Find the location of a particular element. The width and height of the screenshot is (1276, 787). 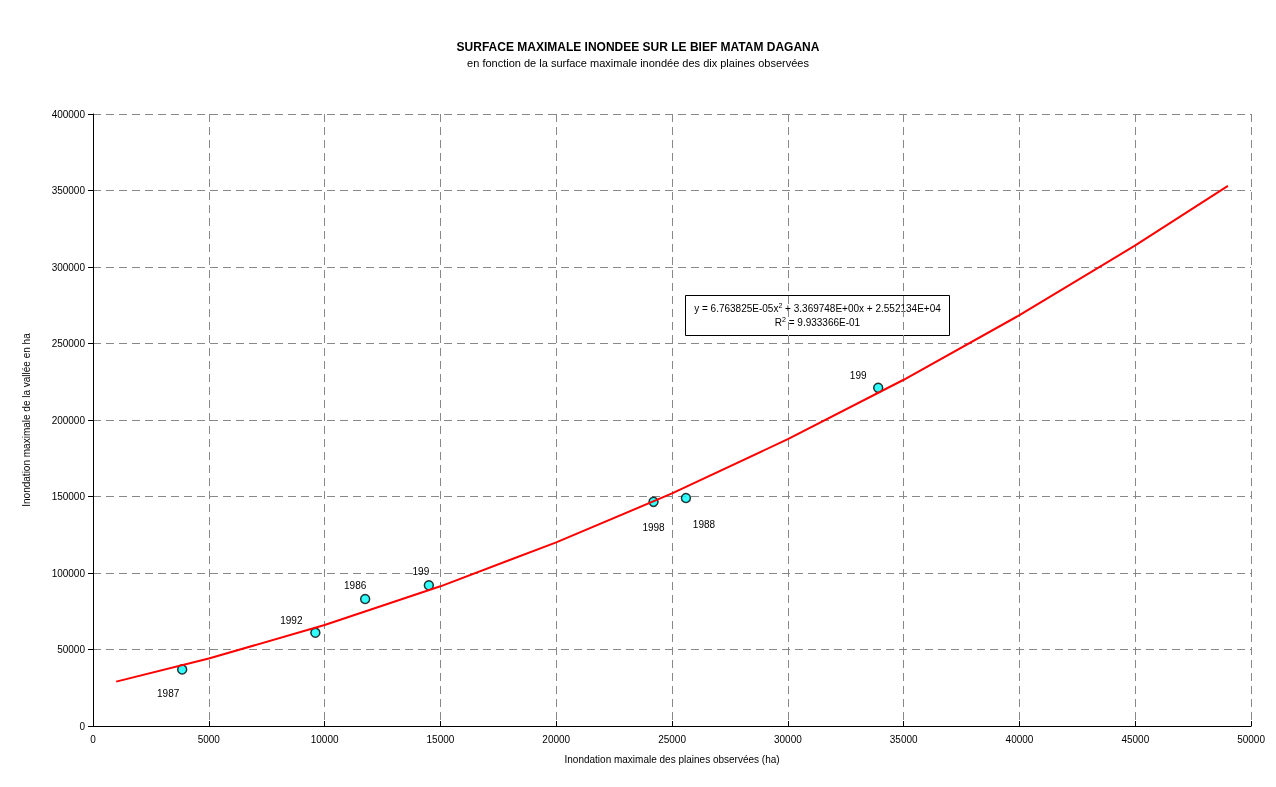

y-tick-label: 50000 is located at coordinates (71, 649).